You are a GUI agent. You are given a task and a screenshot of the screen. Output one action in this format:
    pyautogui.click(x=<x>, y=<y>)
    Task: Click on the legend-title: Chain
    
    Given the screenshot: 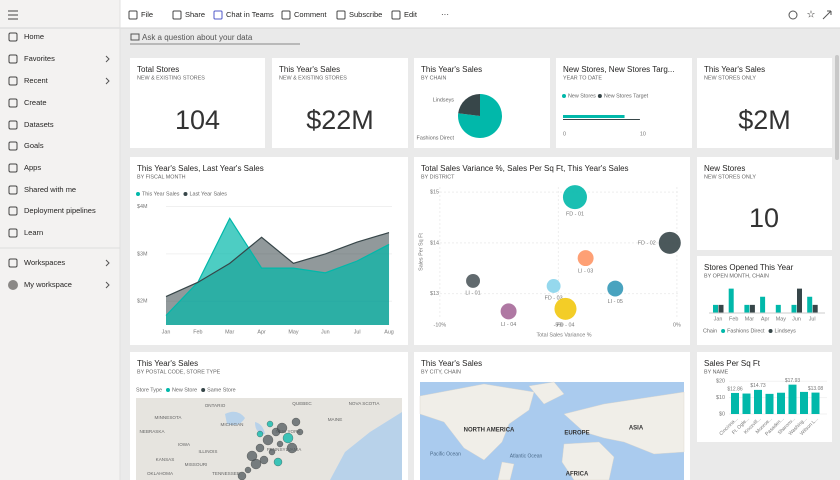 What is the action you would take?
    pyautogui.click(x=710, y=331)
    